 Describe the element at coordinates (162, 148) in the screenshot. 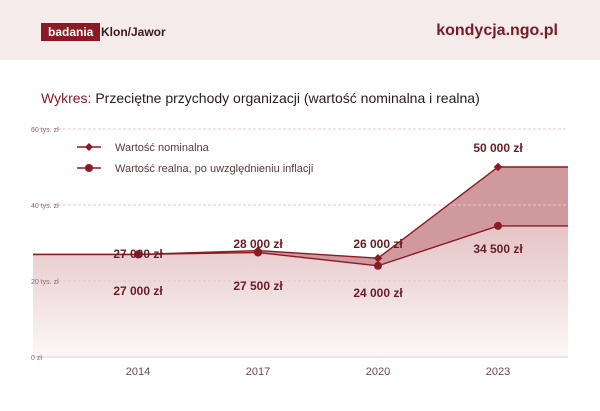

I see `legend-nominal-label: Wartość nominalna` at that location.